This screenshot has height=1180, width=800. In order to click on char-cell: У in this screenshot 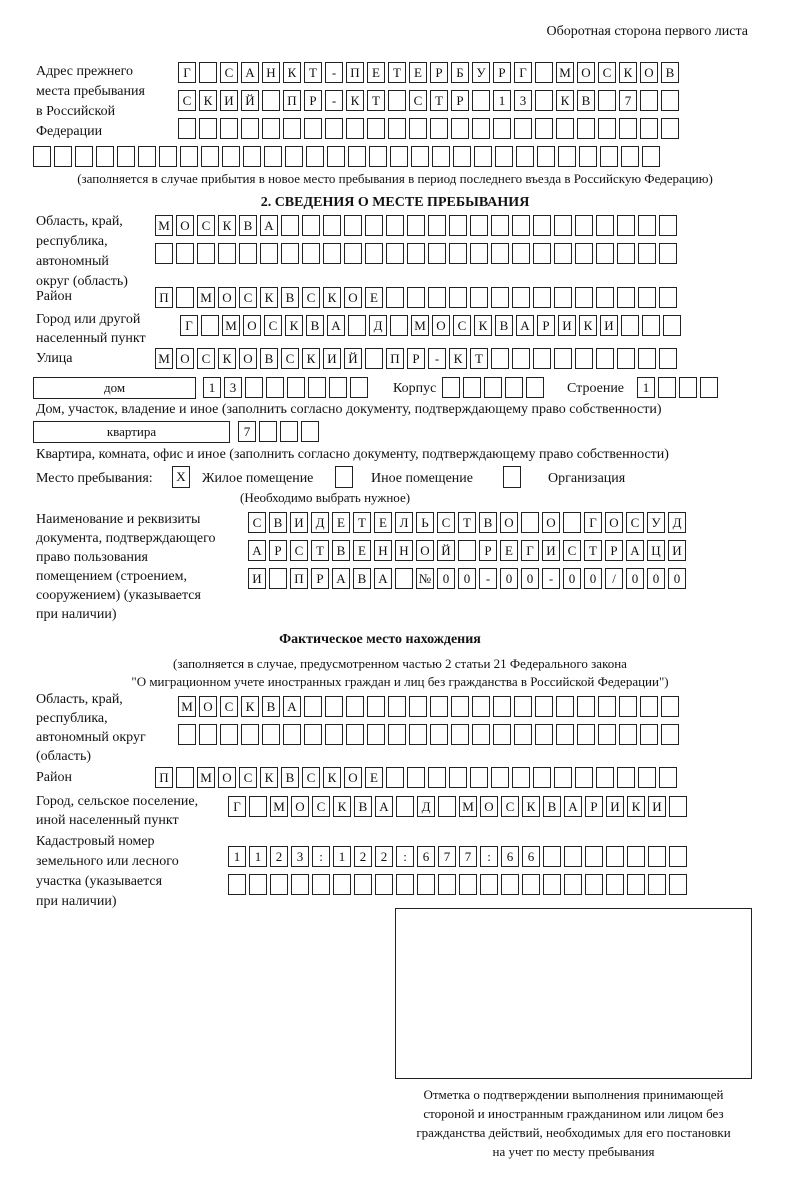, I will do `click(656, 522)`.